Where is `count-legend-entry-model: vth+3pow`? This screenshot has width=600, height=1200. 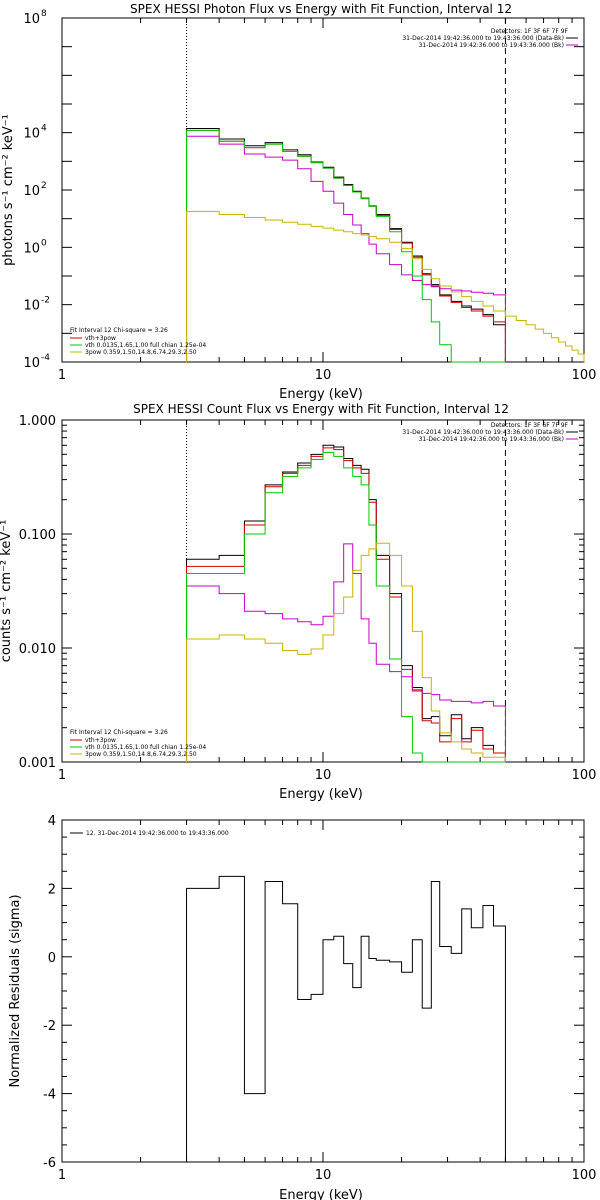 count-legend-entry-model: vth+3pow is located at coordinates (100, 740).